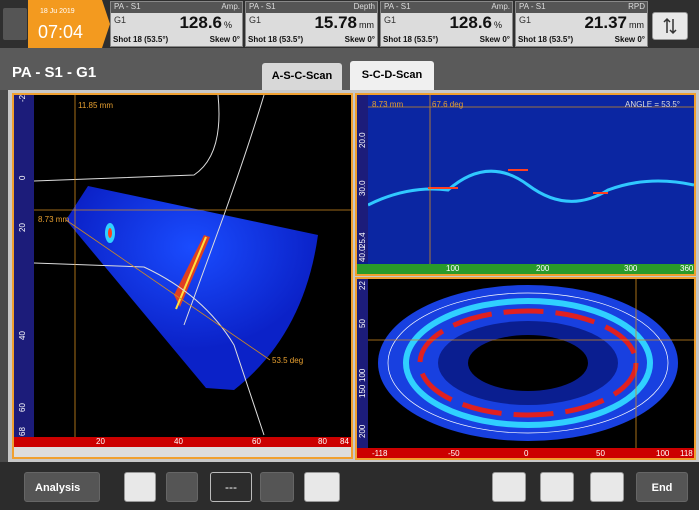  Describe the element at coordinates (362, 363) in the screenshot. I see `d-scan-v-ruler` at that location.